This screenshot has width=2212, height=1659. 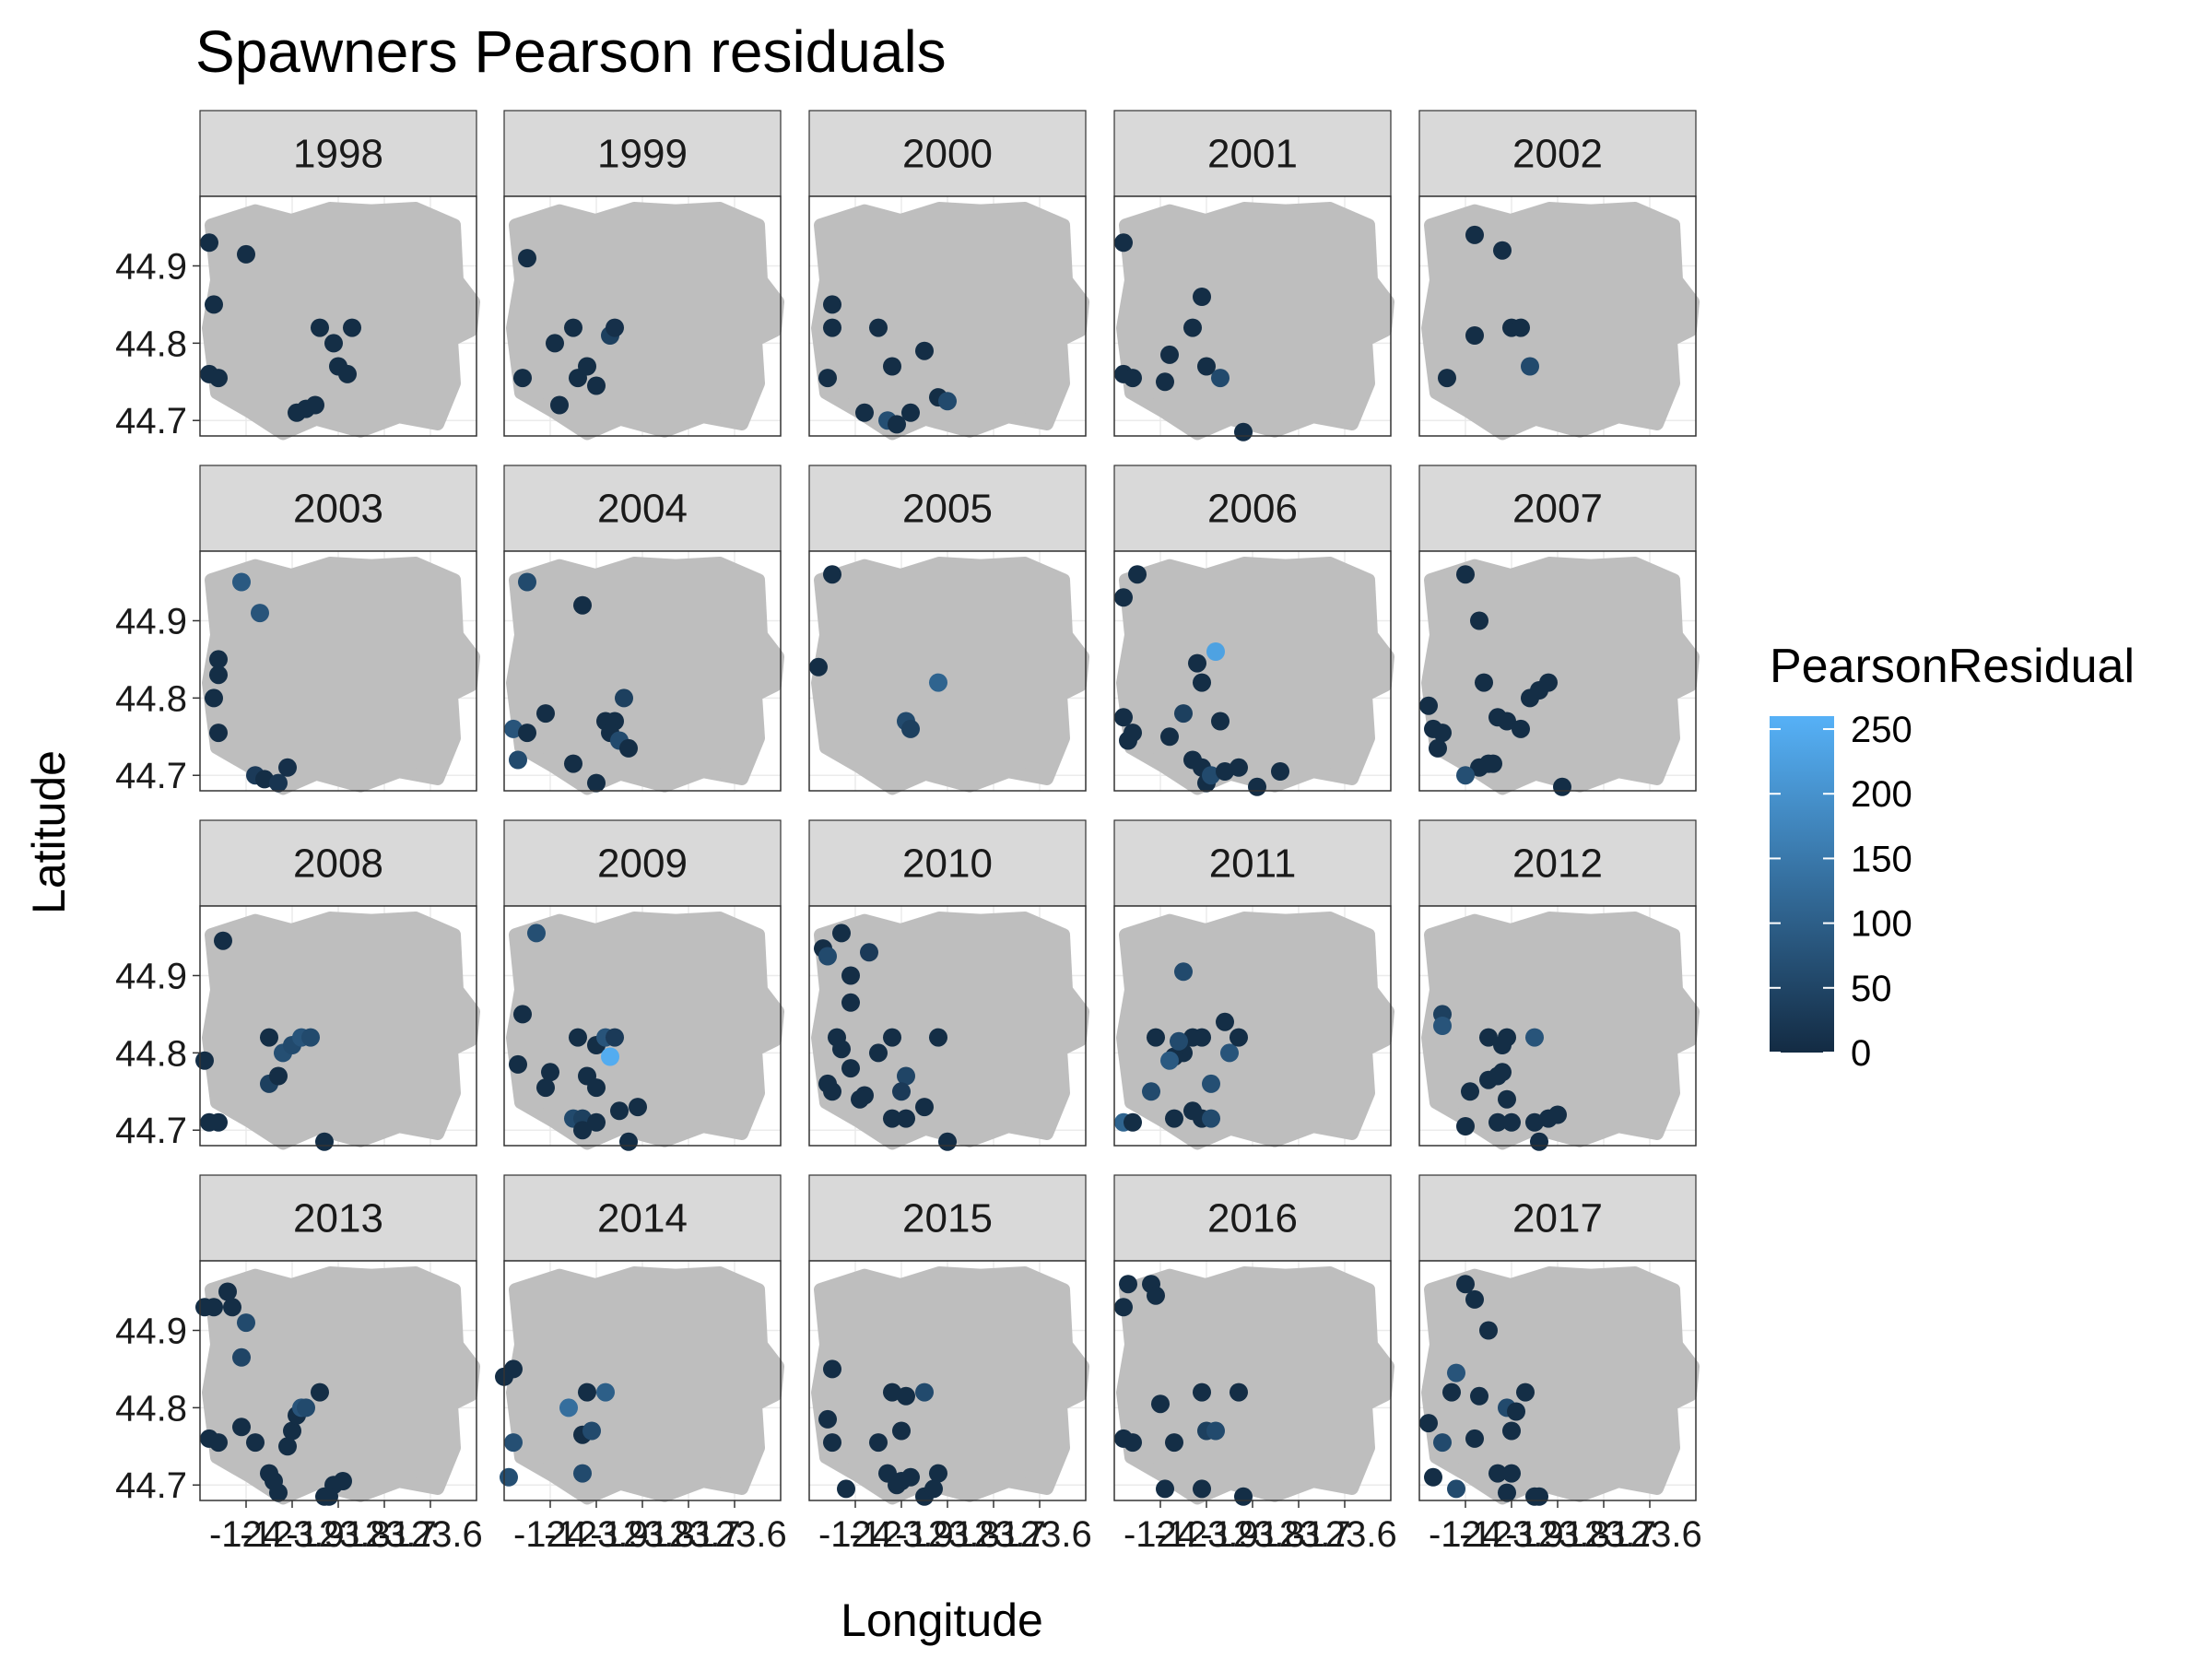 I want to click on facet-panel-2003: 2003 44.7 44.8 44.9, so click(x=297, y=630).